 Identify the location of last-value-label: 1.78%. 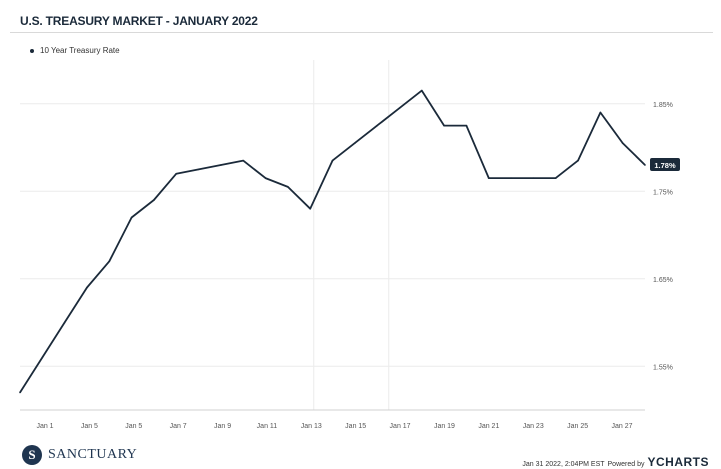
(665, 165).